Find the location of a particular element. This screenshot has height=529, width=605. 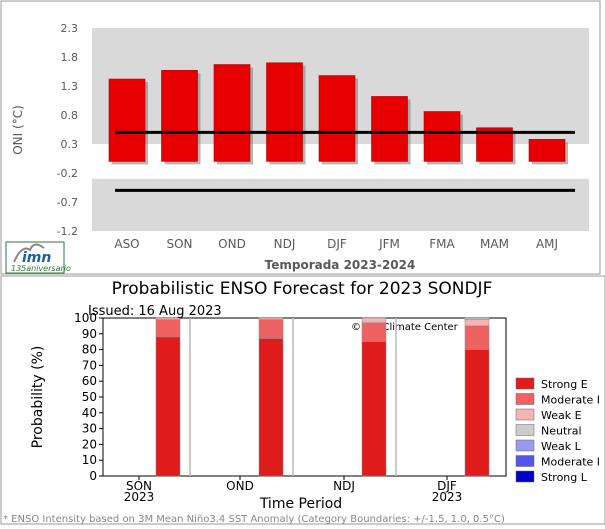

enso-bar-SON-moderate-e is located at coordinates (168, 328).